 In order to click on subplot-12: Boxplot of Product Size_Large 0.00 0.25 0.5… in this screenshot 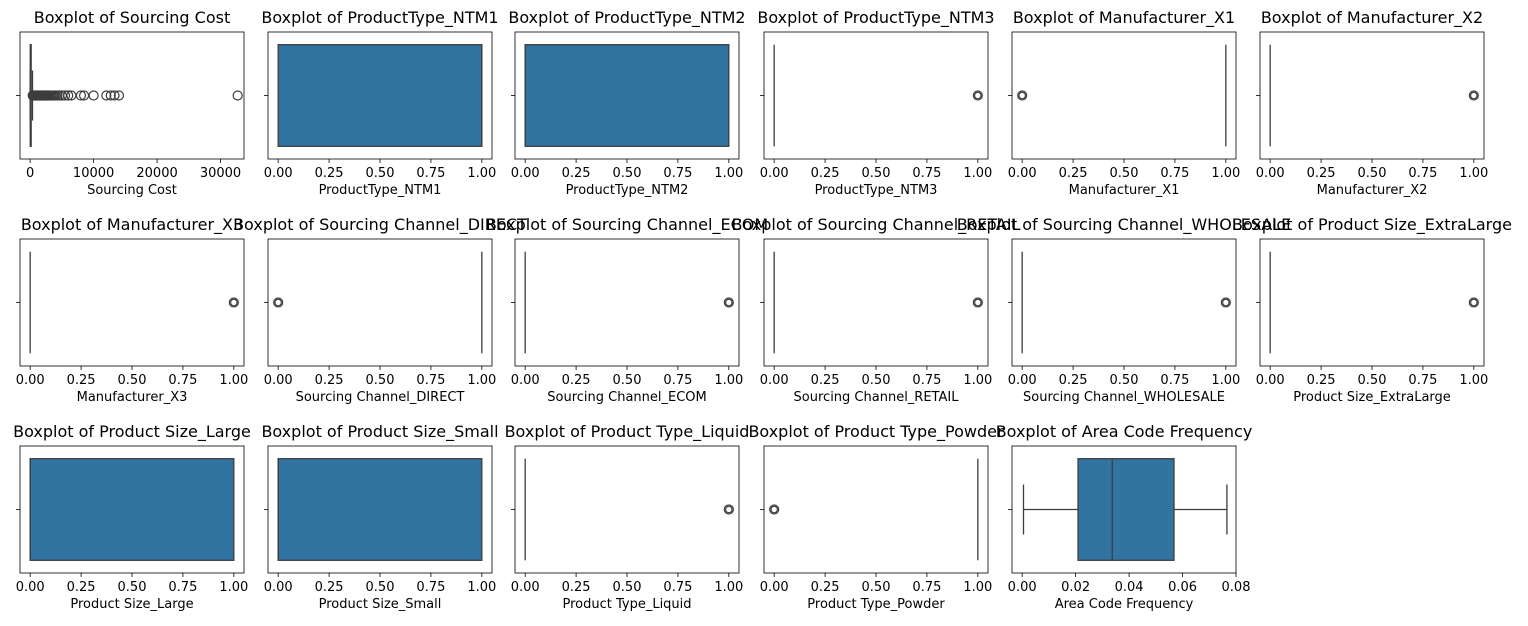, I will do `click(132, 517)`.